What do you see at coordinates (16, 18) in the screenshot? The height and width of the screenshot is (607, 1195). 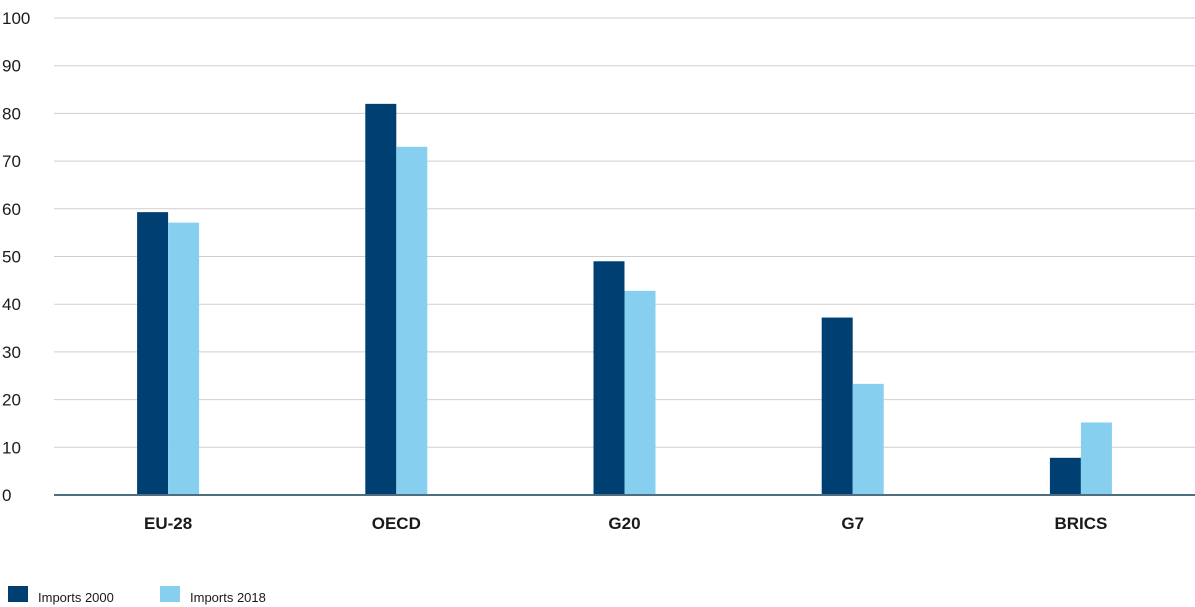 I see `y-tick-label: 100` at bounding box center [16, 18].